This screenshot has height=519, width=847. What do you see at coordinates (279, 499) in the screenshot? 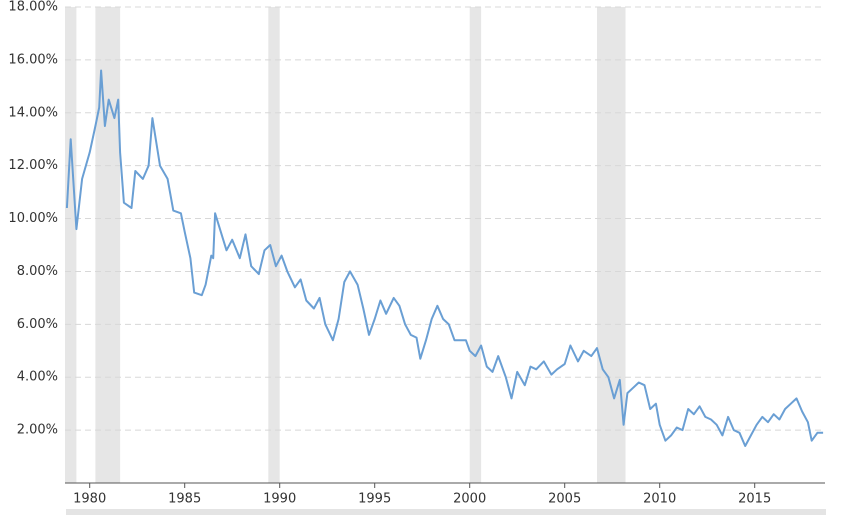
I see `x-tick-label: 1990` at bounding box center [279, 499].